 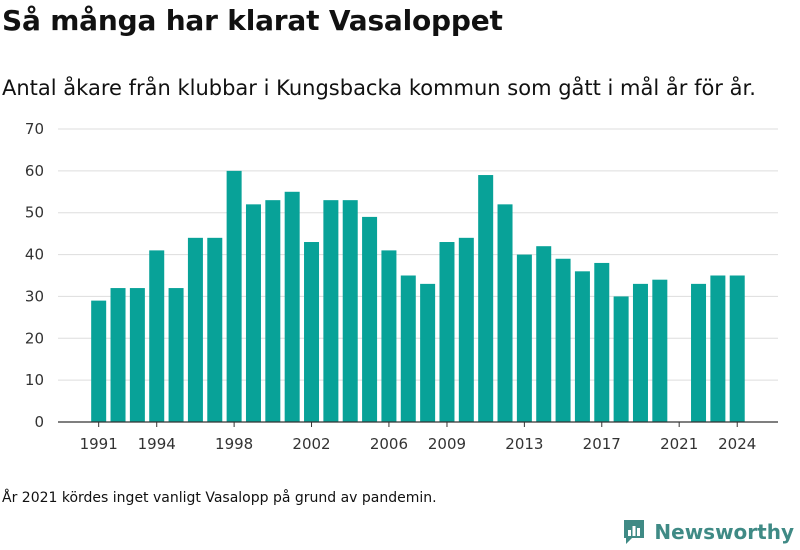 What do you see at coordinates (524, 444) in the screenshot?
I see `x-tick-label: 2013` at bounding box center [524, 444].